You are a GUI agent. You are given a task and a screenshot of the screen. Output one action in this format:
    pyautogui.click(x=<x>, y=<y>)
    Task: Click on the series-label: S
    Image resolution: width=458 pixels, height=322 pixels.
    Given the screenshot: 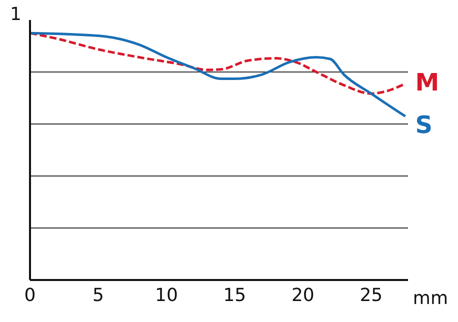 What is the action you would take?
    pyautogui.click(x=424, y=124)
    